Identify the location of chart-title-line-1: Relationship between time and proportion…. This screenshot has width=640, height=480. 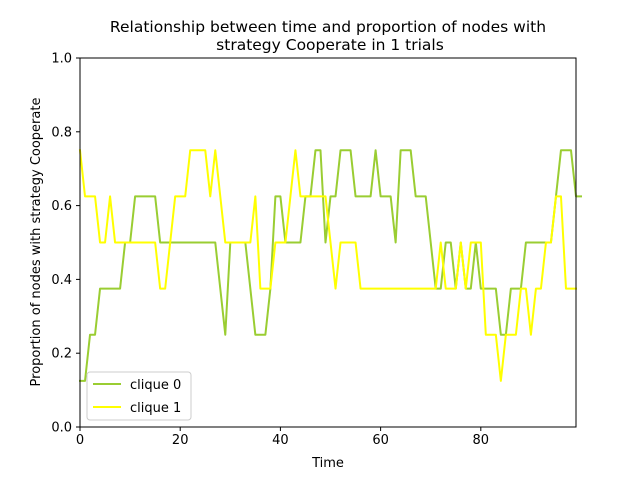
(328, 27).